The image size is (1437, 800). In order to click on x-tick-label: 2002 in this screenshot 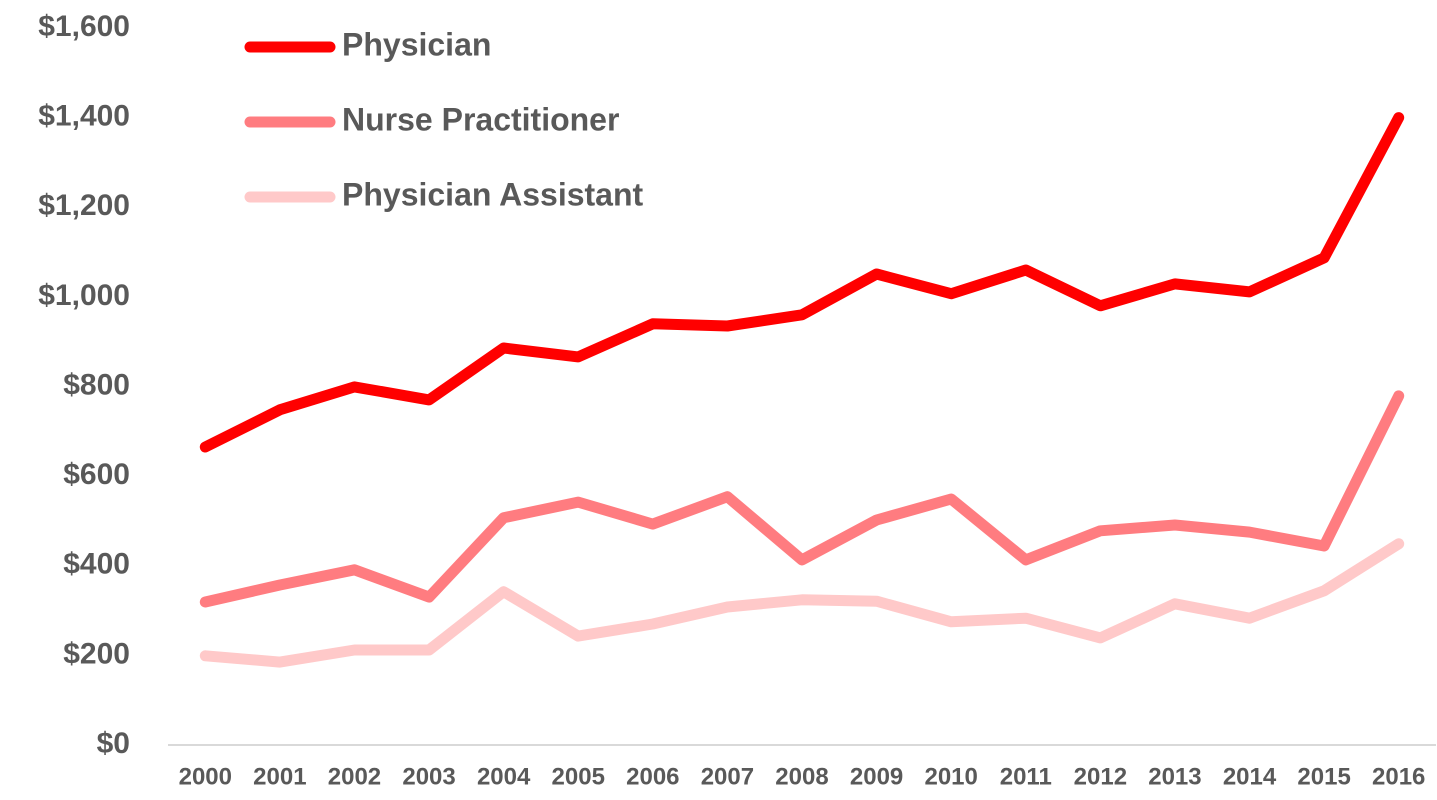, I will do `click(354, 776)`.